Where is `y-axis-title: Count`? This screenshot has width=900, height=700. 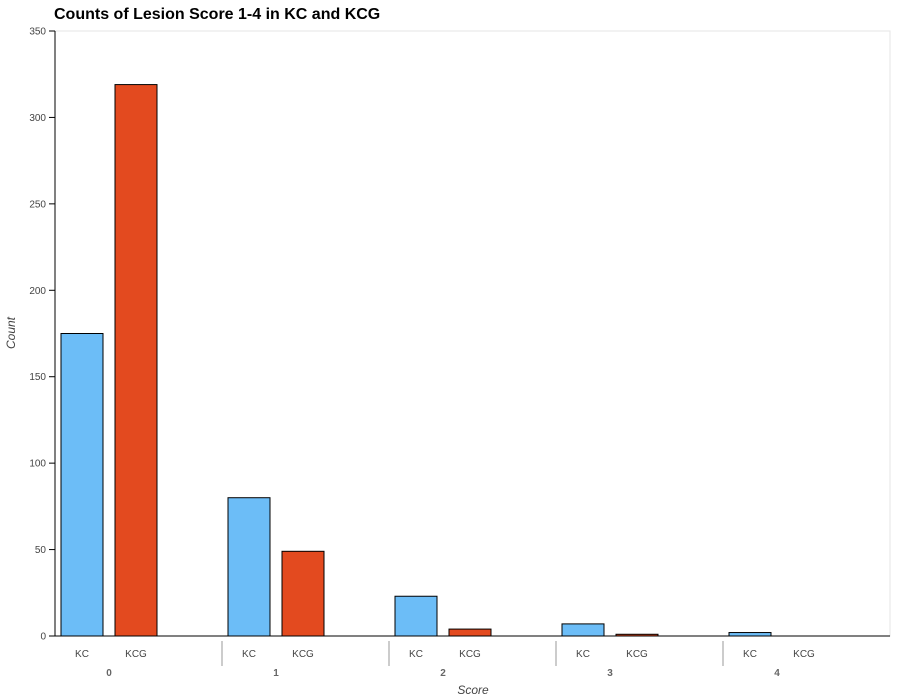
y-axis-title: Count is located at coordinates (11, 332).